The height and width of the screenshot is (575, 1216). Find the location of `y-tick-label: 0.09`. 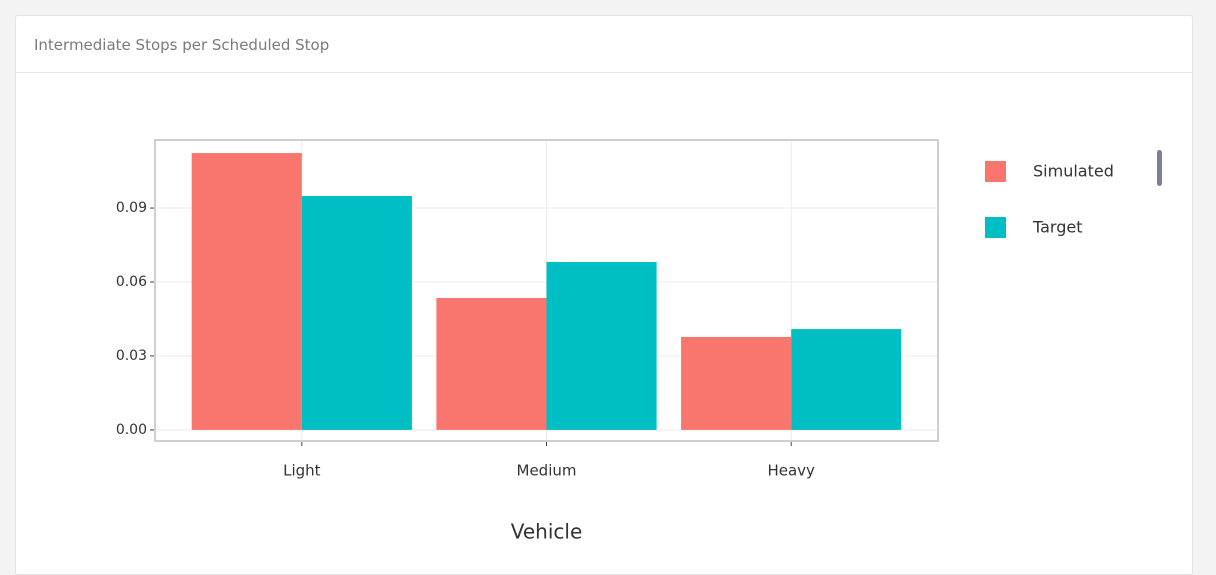

y-tick-label: 0.09 is located at coordinates (131, 208).